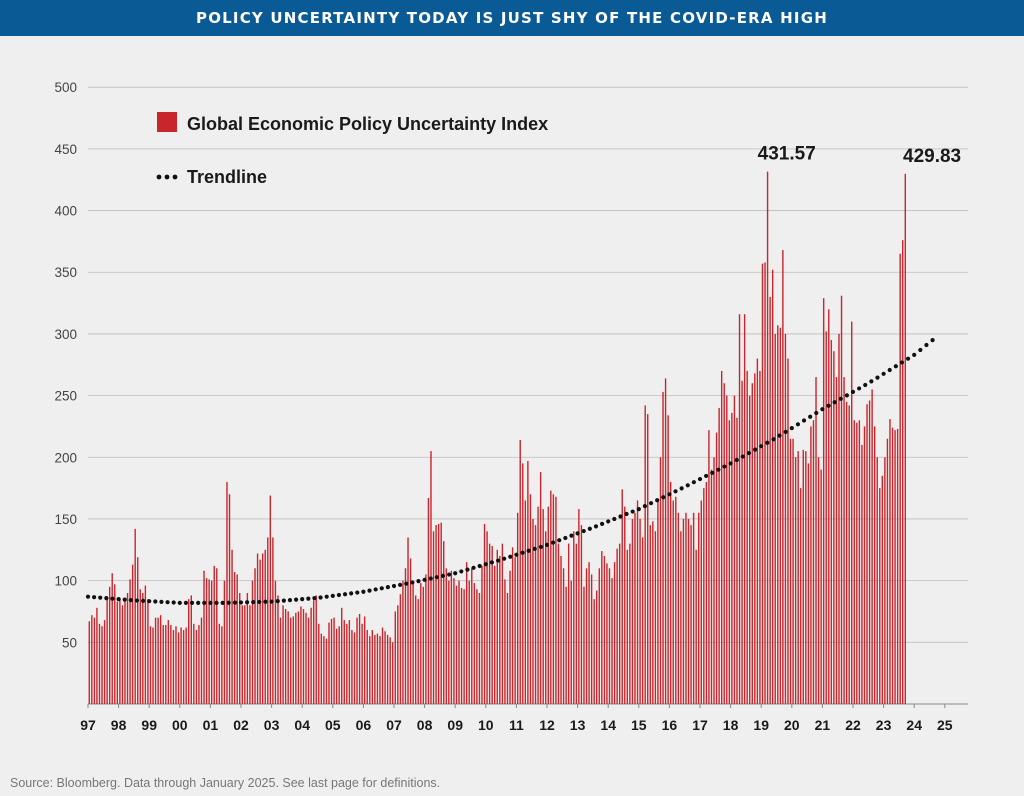  I want to click on x-tick-label: 05, so click(333, 725).